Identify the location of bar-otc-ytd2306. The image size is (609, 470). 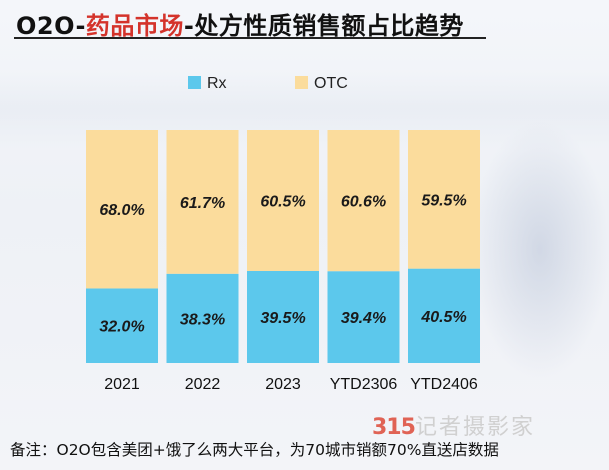
(363, 201).